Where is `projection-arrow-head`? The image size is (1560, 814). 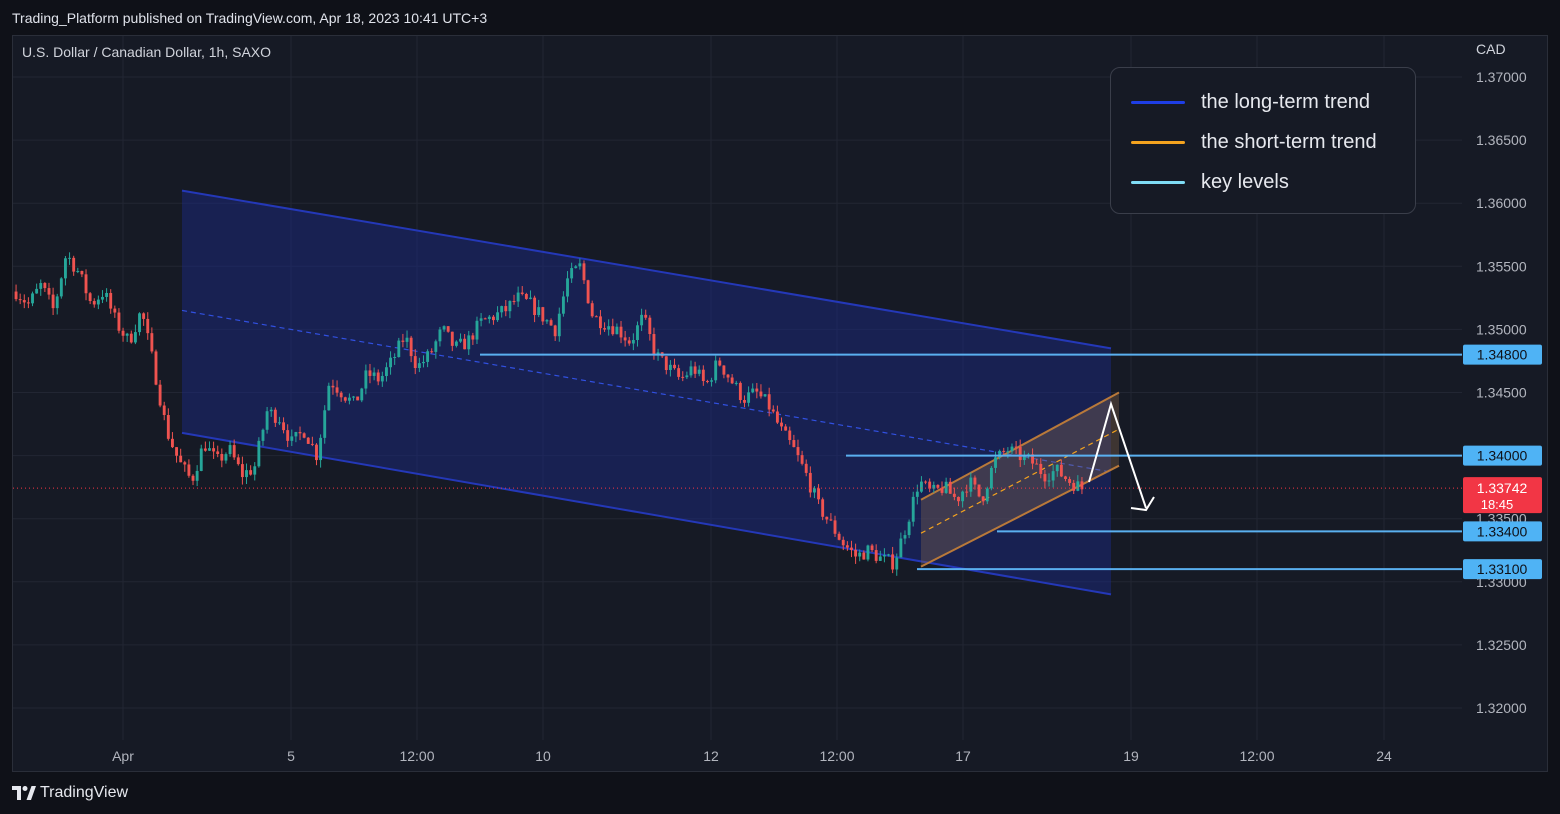 projection-arrow-head is located at coordinates (1142, 504).